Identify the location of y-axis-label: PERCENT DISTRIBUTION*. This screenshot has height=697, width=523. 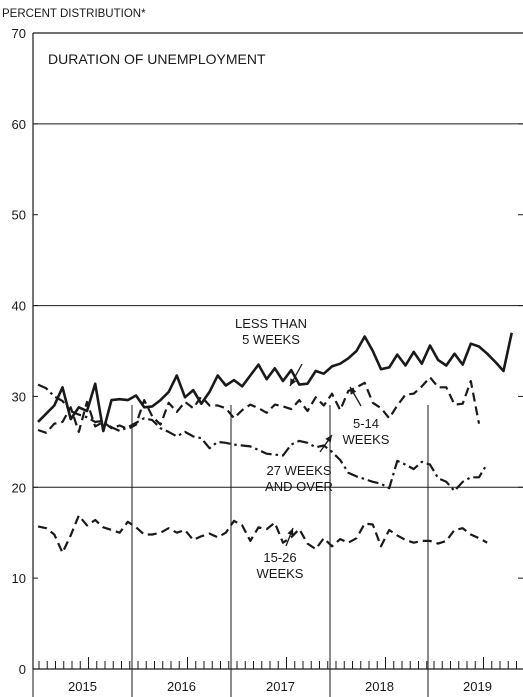
(74, 14).